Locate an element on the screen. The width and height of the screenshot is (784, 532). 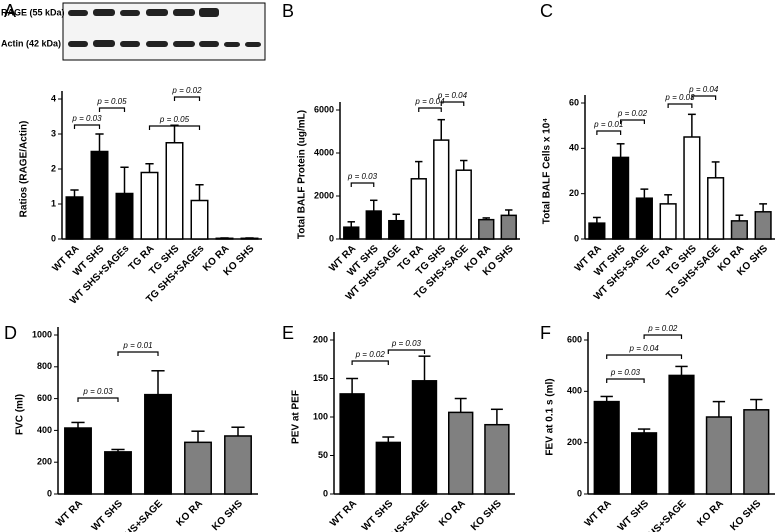
blot-label: RAGE (55 kDa) is located at coordinates (33, 12).